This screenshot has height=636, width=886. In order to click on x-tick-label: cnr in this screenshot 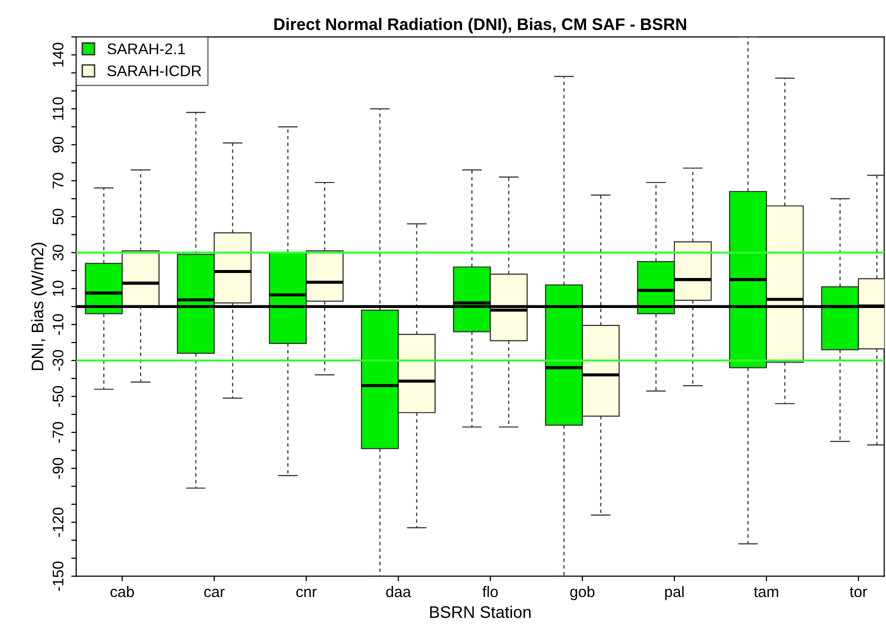, I will do `click(306, 593)`.